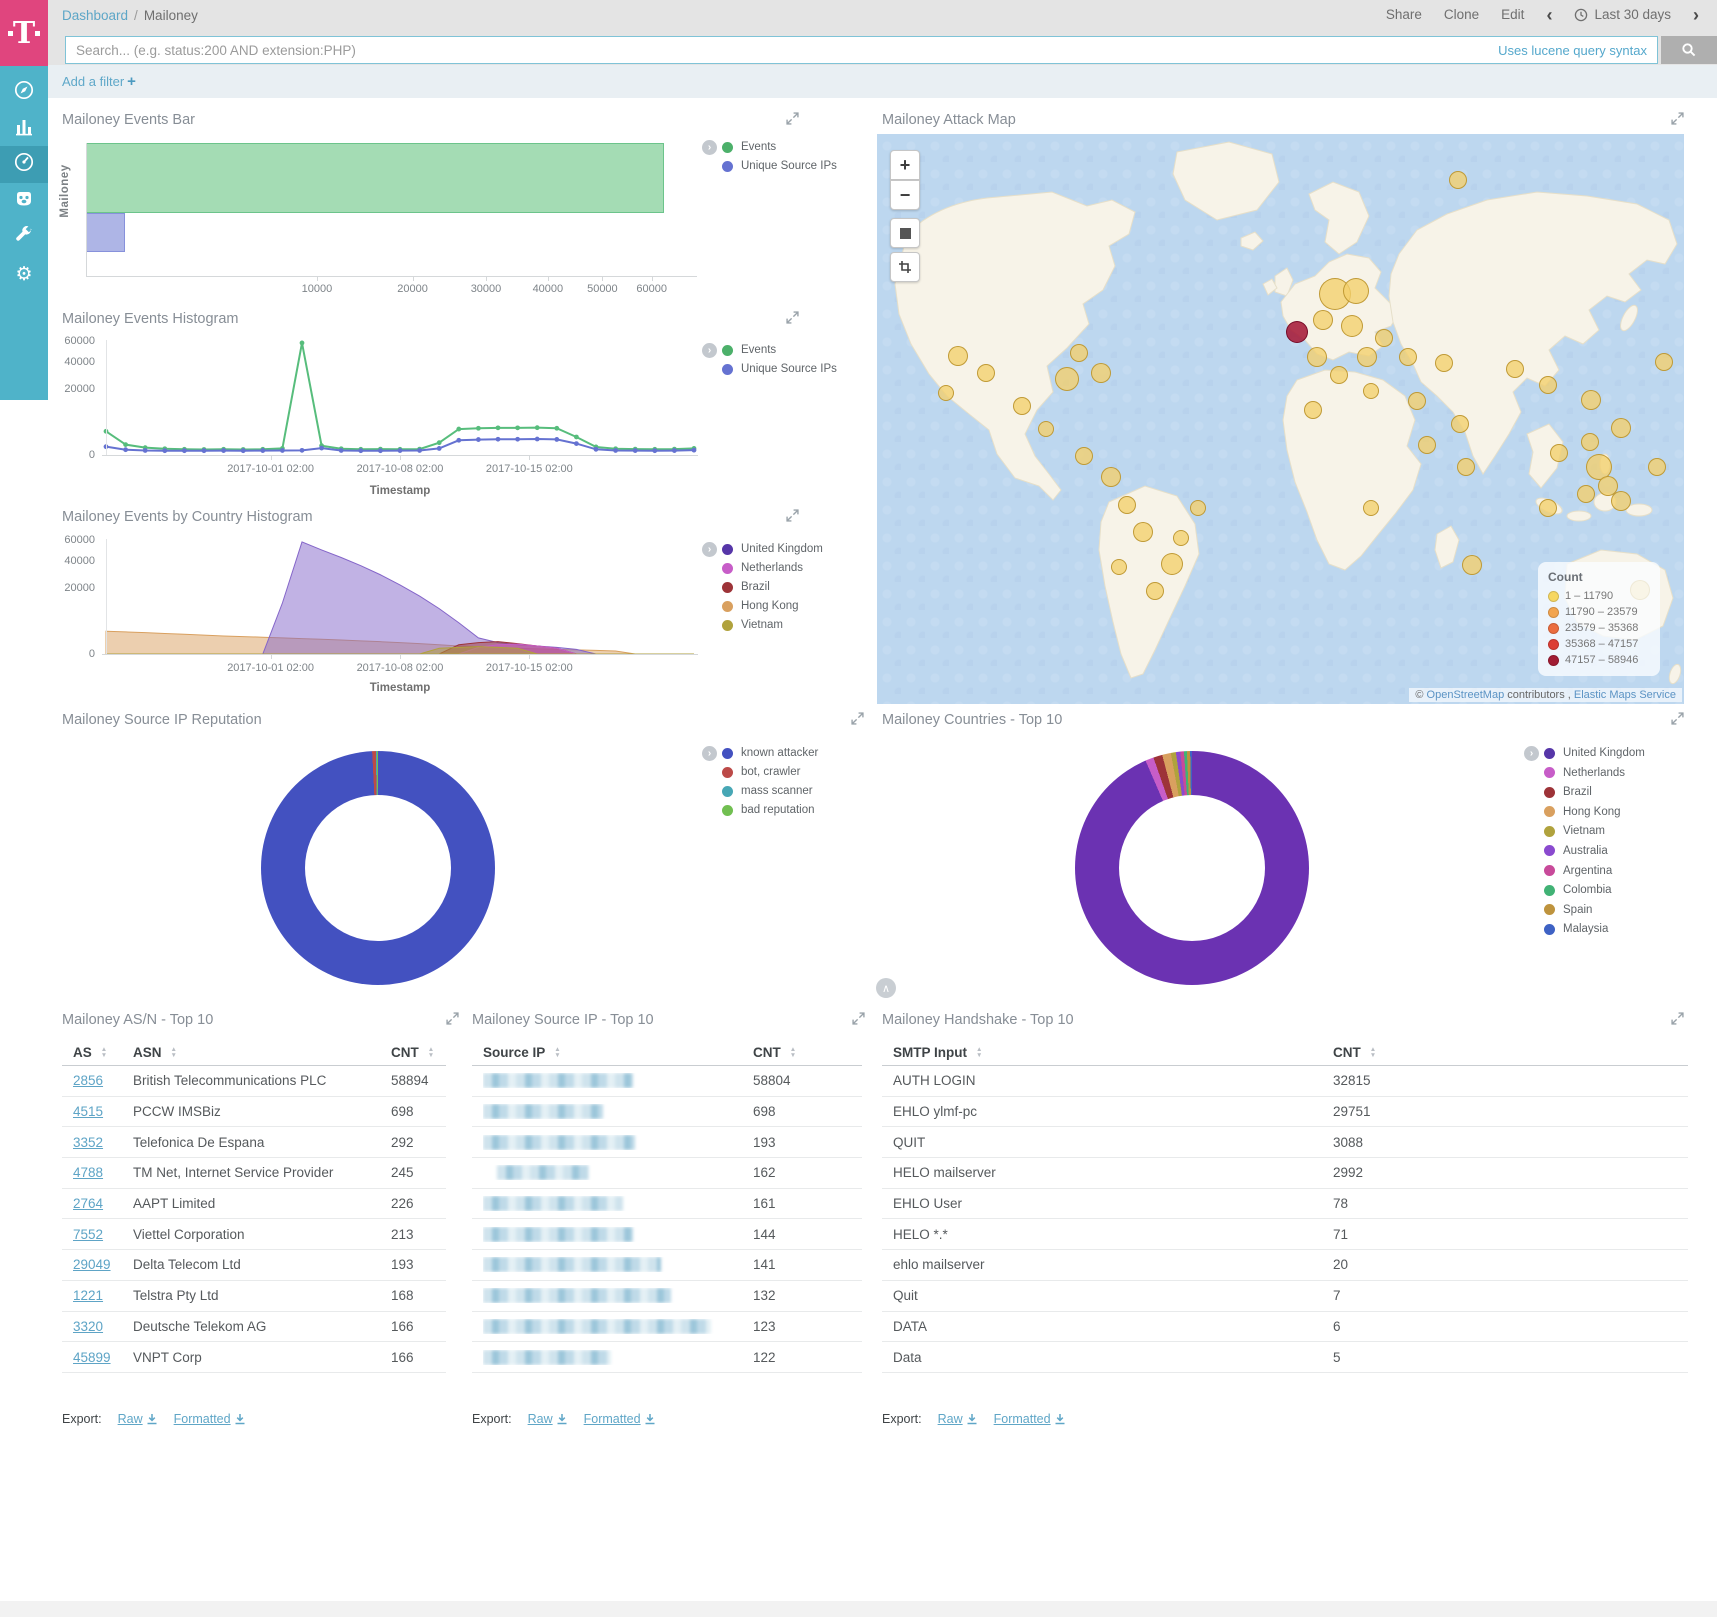 This screenshot has width=1717, height=1617. I want to click on events-bar-unique-ips, so click(106, 232).